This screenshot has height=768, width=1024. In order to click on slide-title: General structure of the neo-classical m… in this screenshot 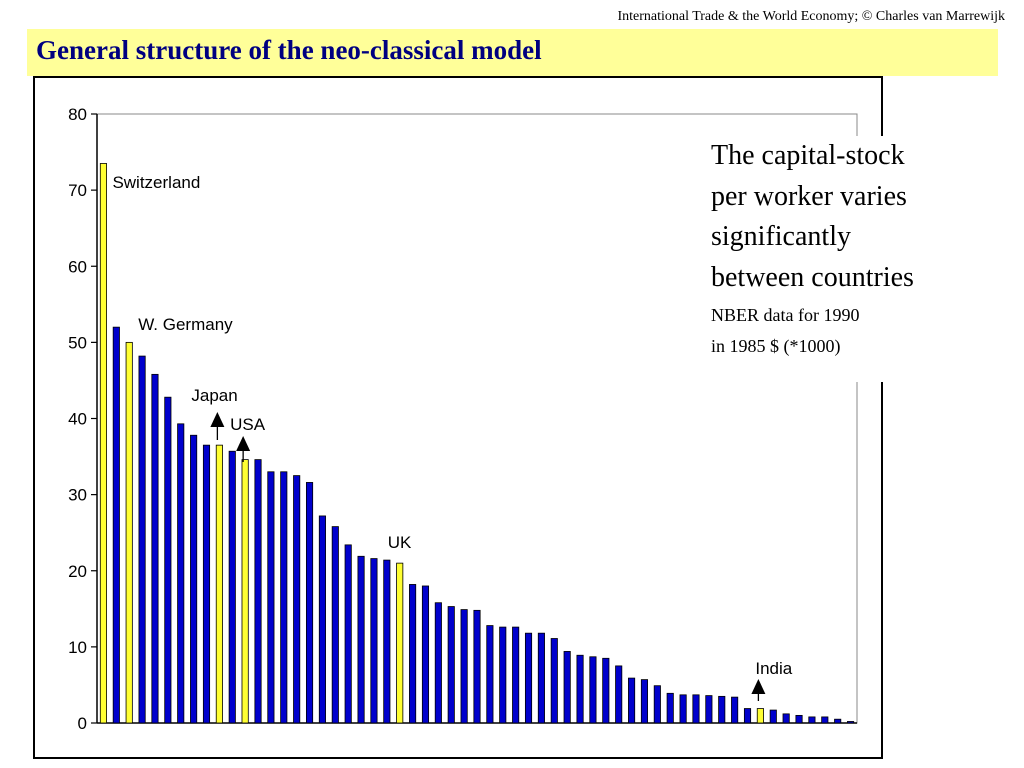, I will do `click(289, 50)`.